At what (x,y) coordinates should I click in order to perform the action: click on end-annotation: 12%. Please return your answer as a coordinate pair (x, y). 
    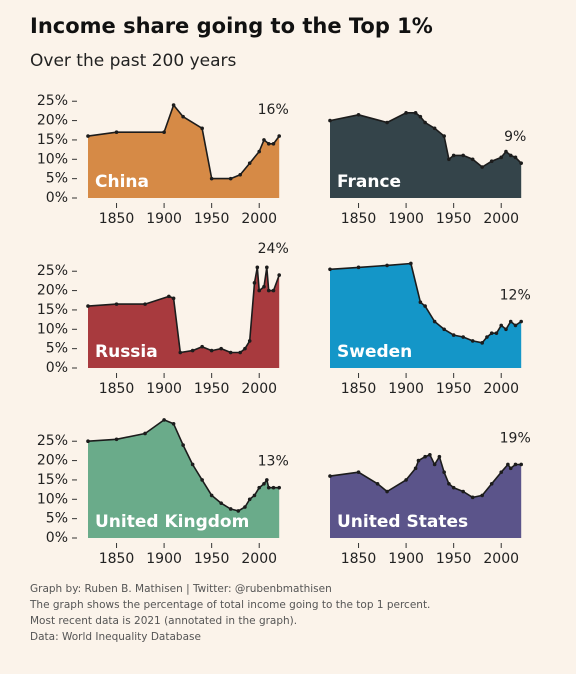
    Looking at the image, I should click on (515, 296).